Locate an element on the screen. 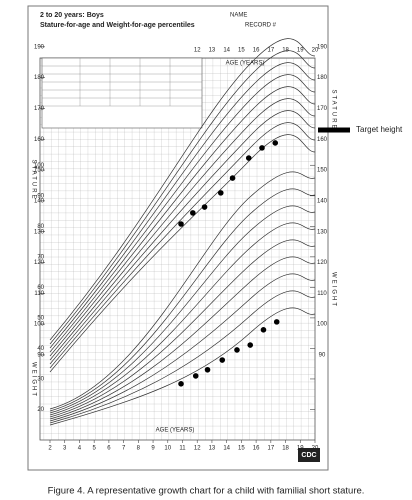  x-tick-label: 3 is located at coordinates (65, 449).